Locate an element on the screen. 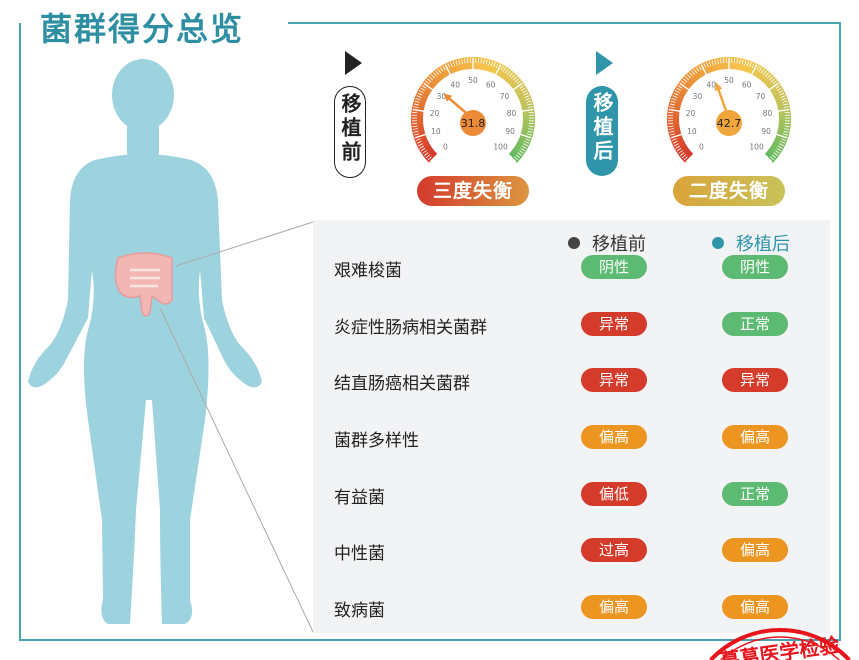 The width and height of the screenshot is (859, 660). gauge-tick-label: 40 is located at coordinates (456, 84).